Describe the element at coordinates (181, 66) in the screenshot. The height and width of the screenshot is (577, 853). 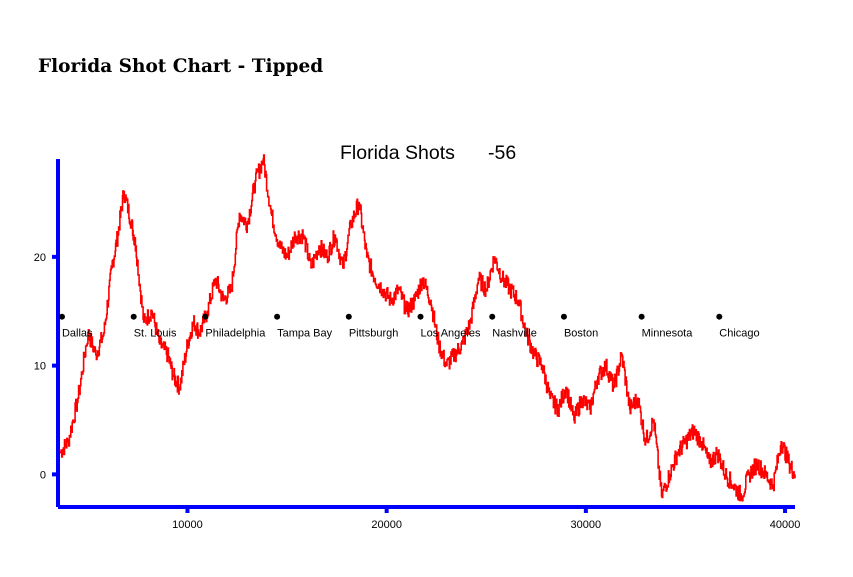
I see `page-title: Florida Shot Chart - Tipped` at that location.